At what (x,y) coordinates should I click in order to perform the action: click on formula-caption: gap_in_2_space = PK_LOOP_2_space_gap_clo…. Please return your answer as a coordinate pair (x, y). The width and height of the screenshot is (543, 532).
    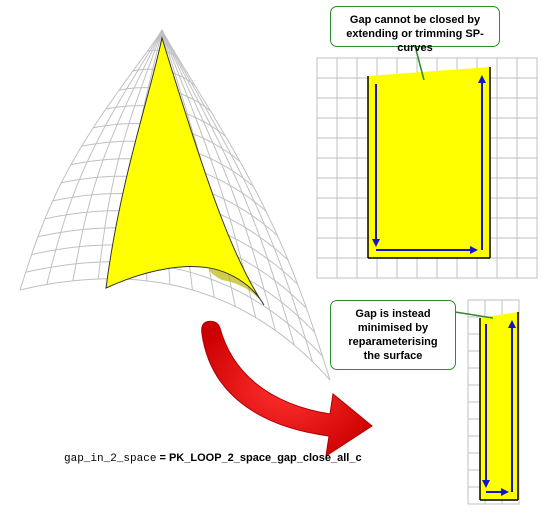
    Looking at the image, I should click on (213, 458).